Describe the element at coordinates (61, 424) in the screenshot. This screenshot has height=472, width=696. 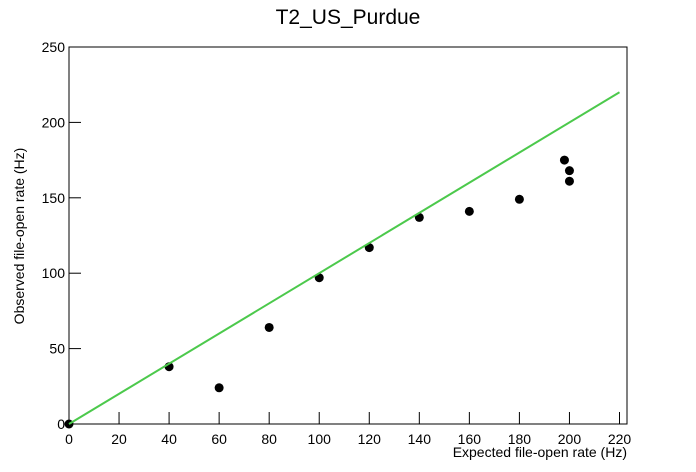
I see `y-tick-label: 0` at that location.